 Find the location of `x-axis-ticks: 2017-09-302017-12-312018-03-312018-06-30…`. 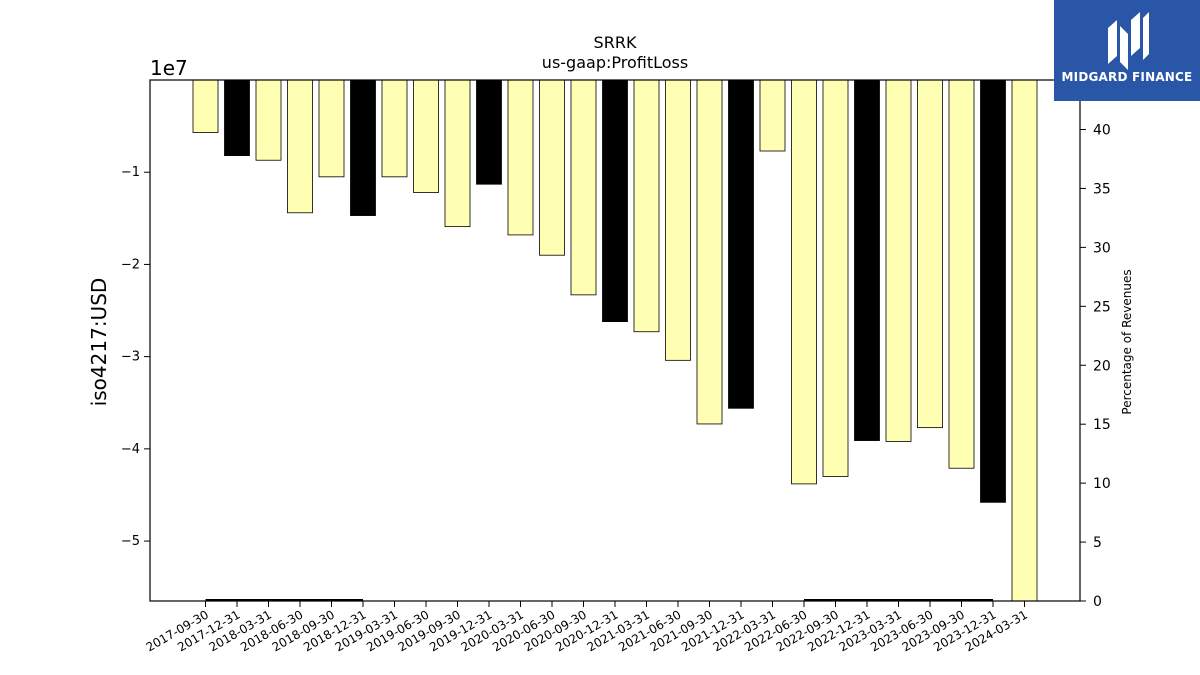

x-axis-ticks: 2017-09-302017-12-312018-03-312018-06-30… is located at coordinates (587, 627).